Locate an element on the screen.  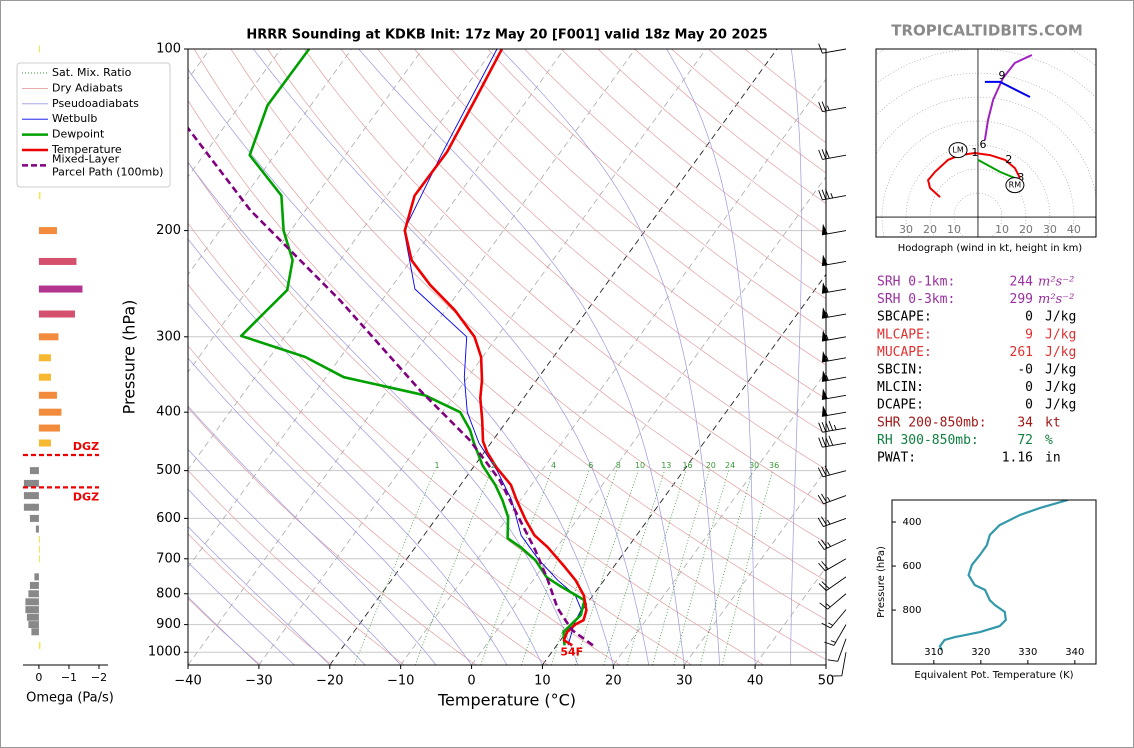
mixing-ratio-label: 2 is located at coordinates (493, 465).